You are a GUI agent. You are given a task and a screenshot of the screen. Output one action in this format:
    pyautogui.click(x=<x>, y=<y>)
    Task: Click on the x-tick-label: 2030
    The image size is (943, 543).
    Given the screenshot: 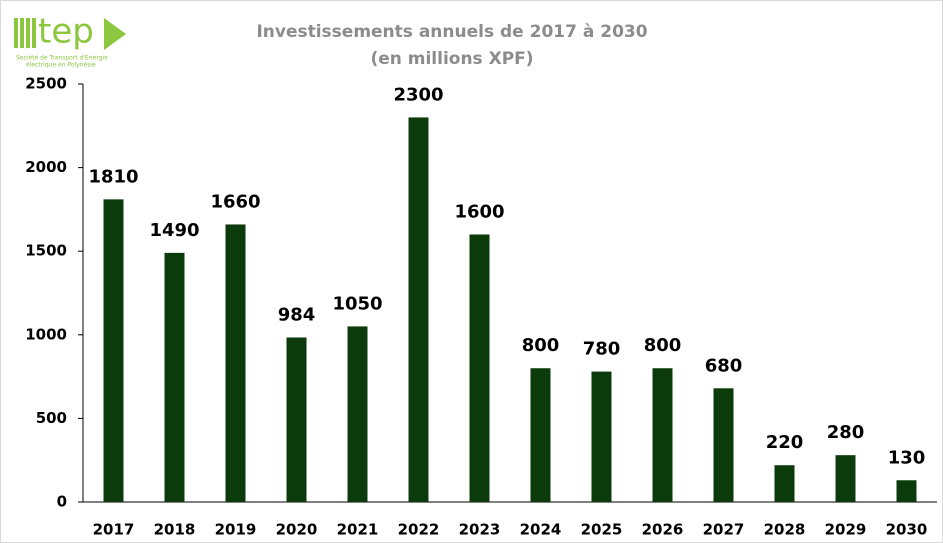 What is the action you would take?
    pyautogui.click(x=907, y=530)
    